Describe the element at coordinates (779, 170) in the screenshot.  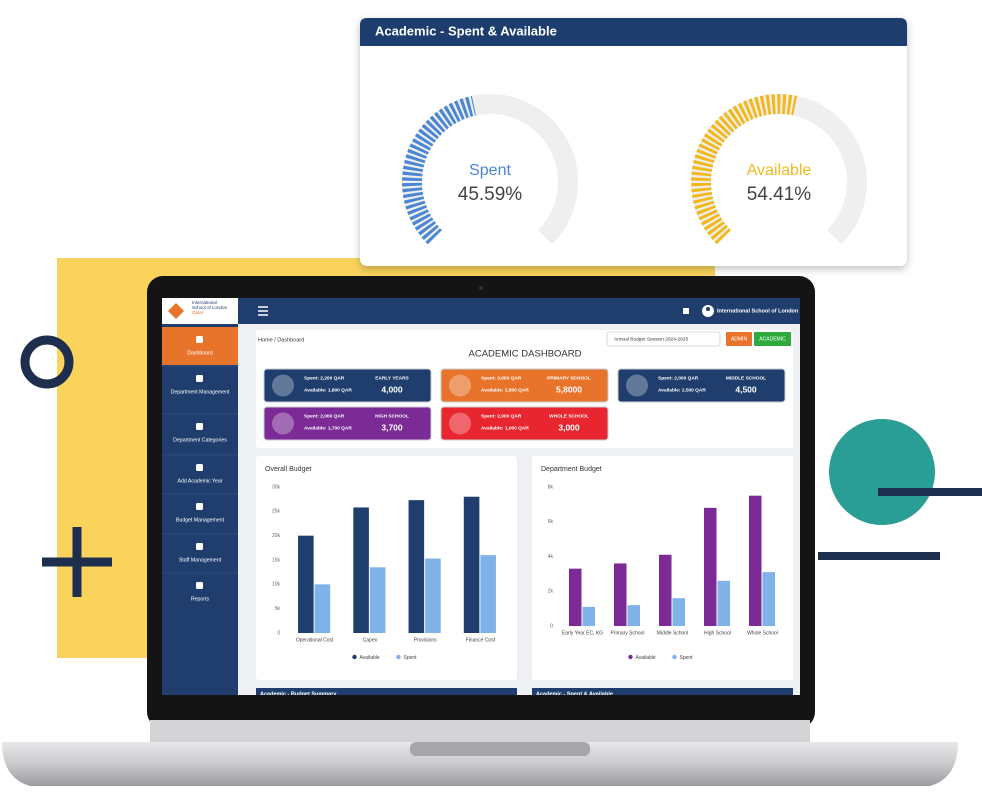
I see `gauge-label: Available` at that location.